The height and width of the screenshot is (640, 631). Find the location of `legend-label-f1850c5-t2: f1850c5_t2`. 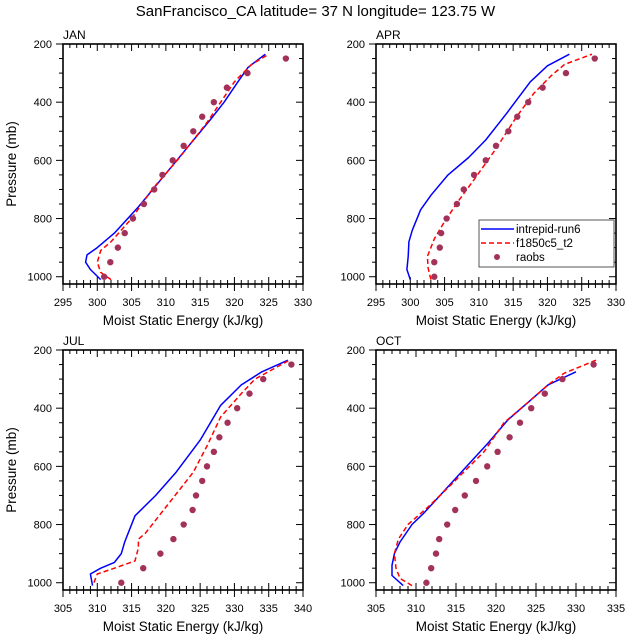

legend-label-f1850c5-t2: f1850c5_t2 is located at coordinates (544, 244).